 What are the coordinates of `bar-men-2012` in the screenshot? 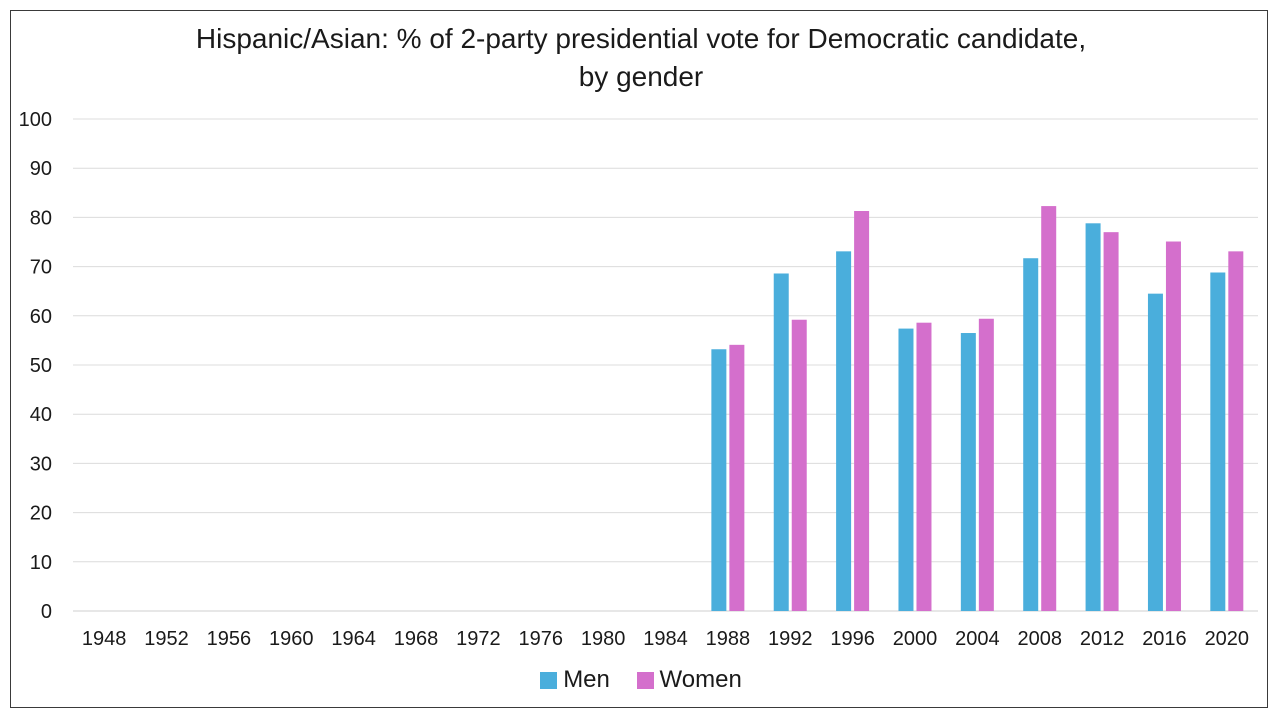 It's located at (1093, 417).